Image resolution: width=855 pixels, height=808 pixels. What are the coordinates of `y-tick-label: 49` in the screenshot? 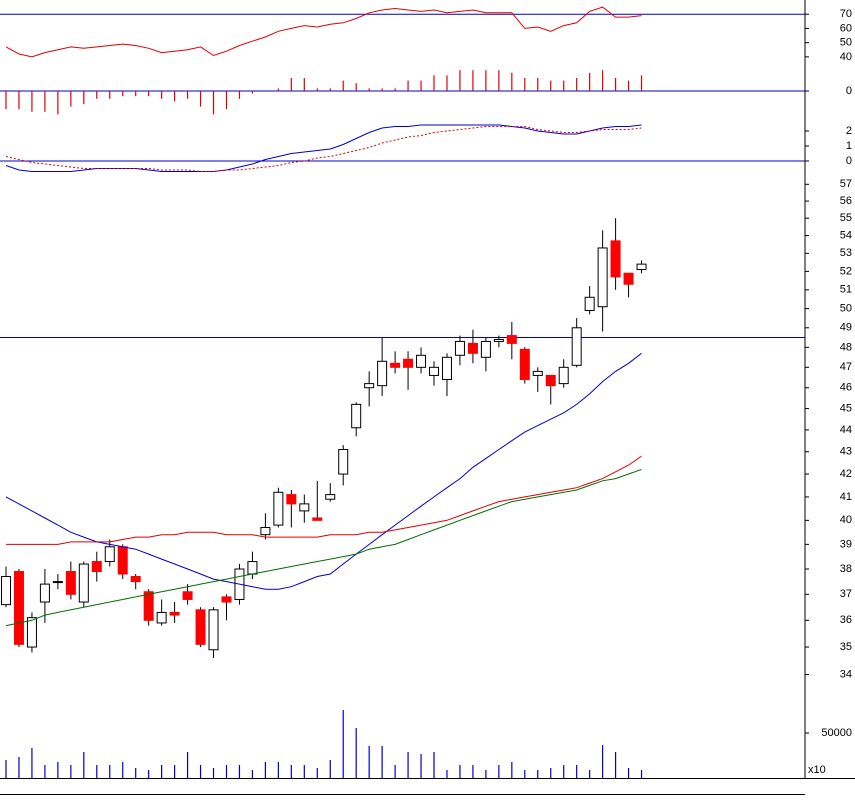 It's located at (846, 328).